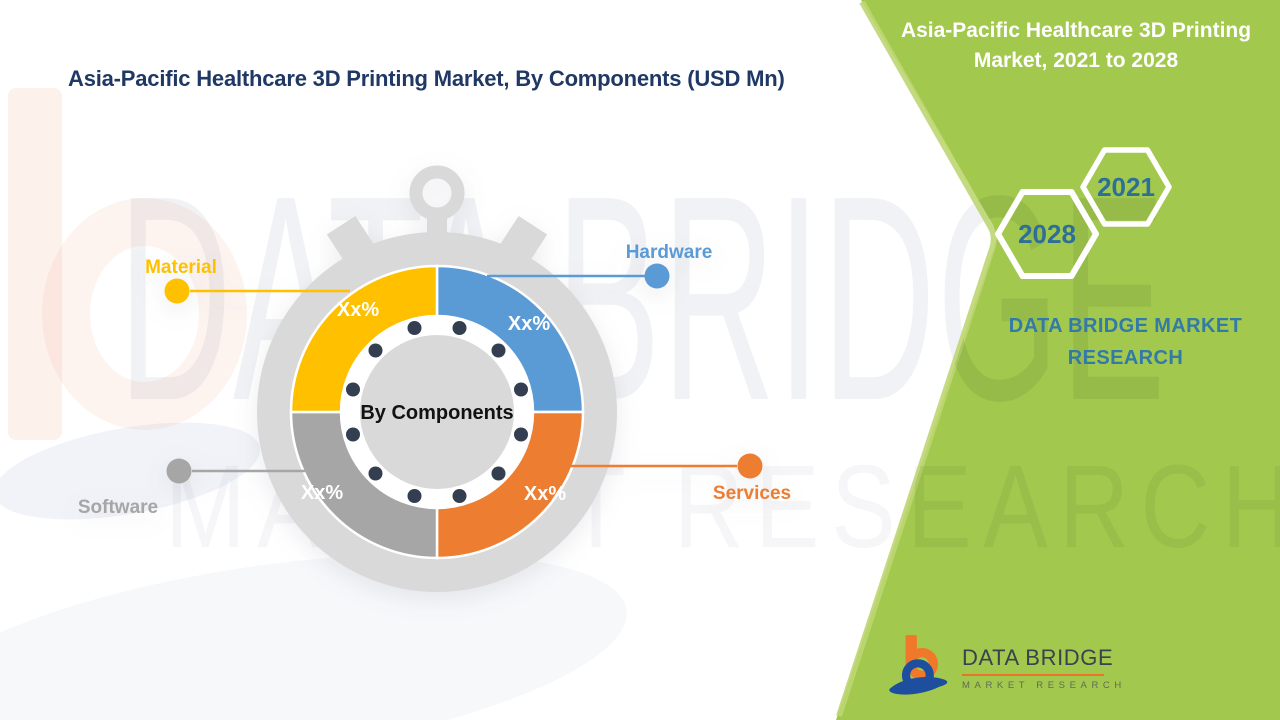 This screenshot has height=720, width=1280. Describe the element at coordinates (1125, 326) in the screenshot. I see `brand-name-line1: DATA BRIDGE MARKET` at that location.